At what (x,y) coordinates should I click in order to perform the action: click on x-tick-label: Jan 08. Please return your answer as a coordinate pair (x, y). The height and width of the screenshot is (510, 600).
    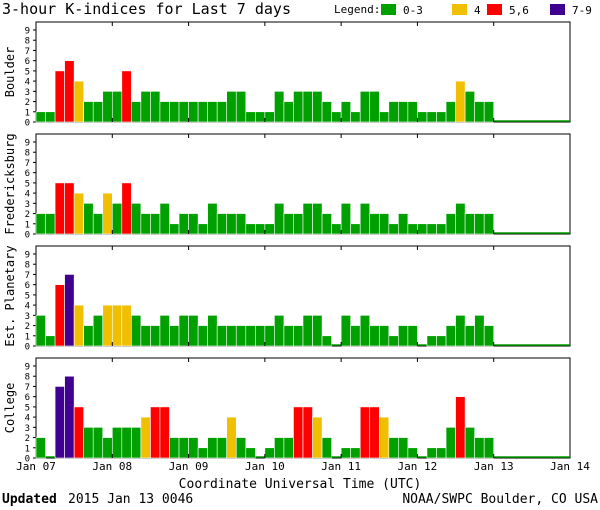
    Looking at the image, I should click on (112, 466).